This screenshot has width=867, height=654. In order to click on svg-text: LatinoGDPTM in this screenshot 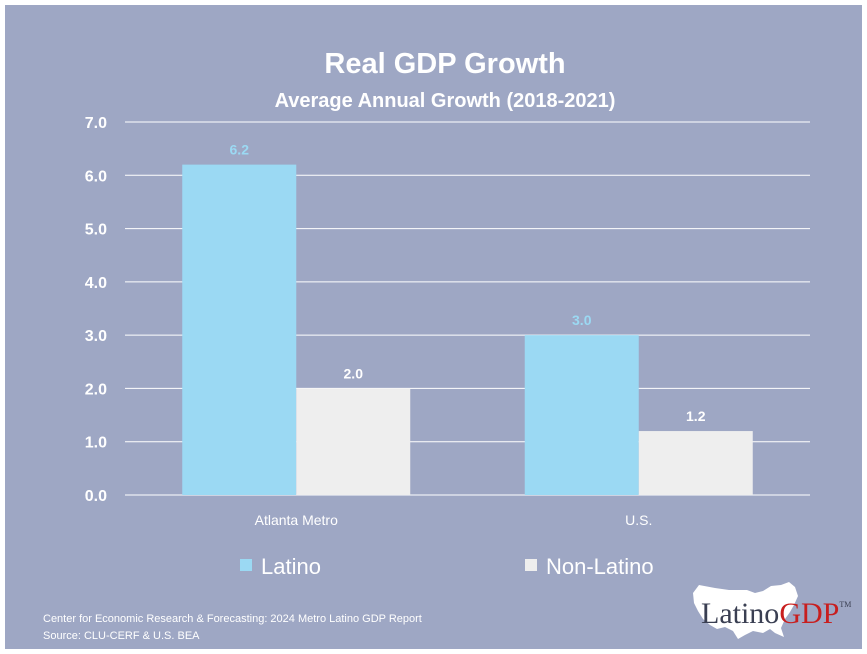, I will do `click(776, 613)`.